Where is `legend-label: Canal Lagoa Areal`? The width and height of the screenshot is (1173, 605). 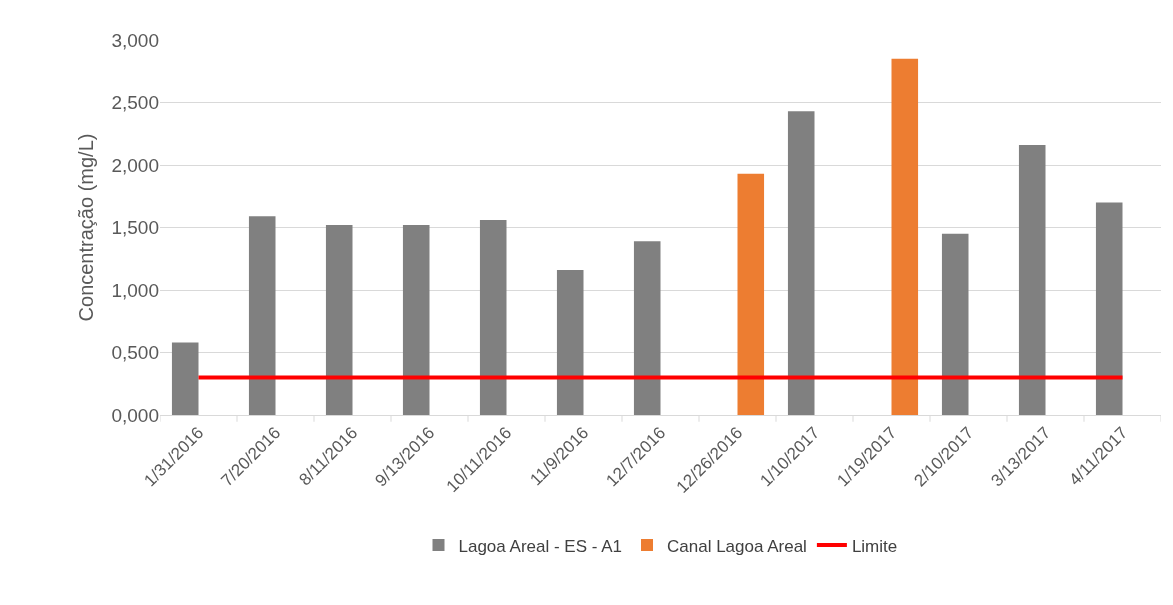
legend-label: Canal Lagoa Areal is located at coordinates (737, 546).